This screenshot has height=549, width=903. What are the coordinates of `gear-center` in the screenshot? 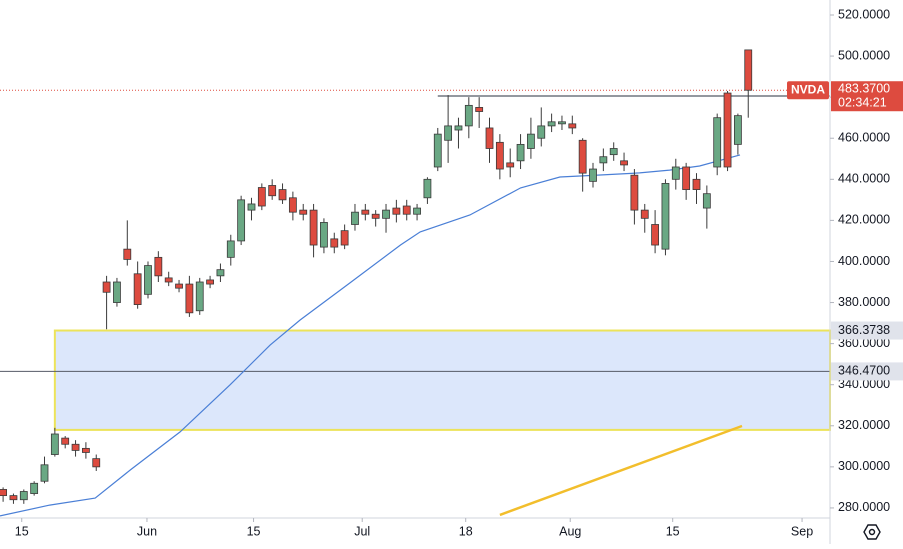 It's located at (872, 532).